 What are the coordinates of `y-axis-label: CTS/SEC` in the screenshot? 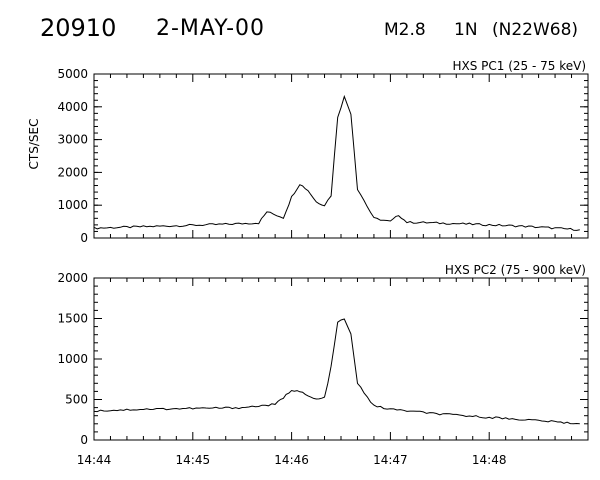 It's located at (34, 144).